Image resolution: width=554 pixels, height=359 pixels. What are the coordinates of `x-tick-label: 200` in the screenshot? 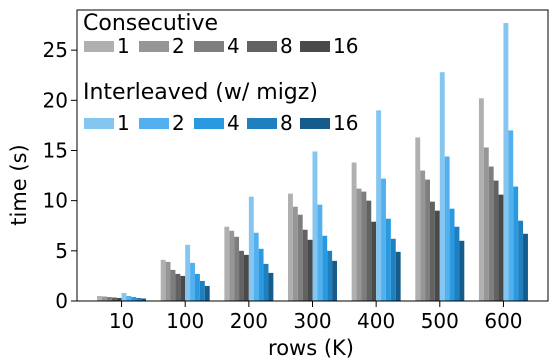 It's located at (249, 321).